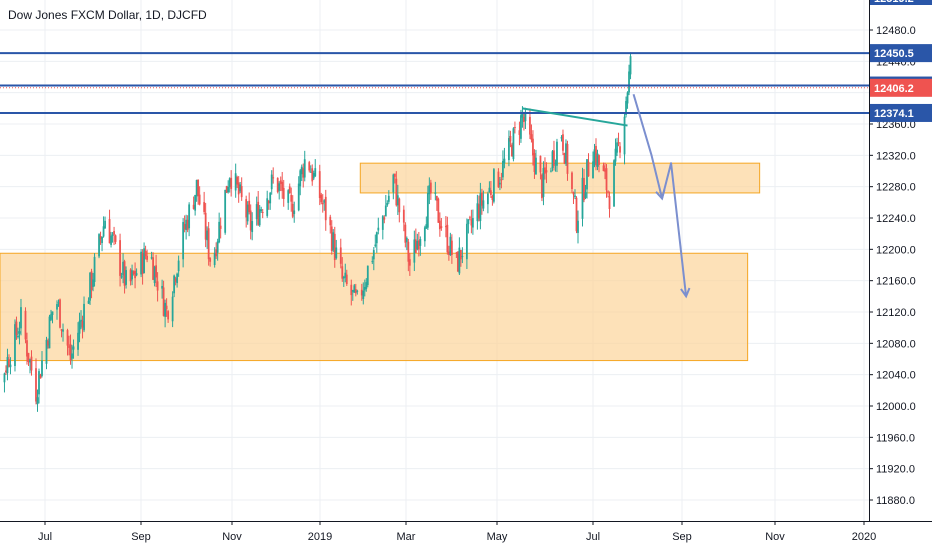 Image resolution: width=932 pixels, height=550 pixels. I want to click on top-cut-label-box, so click(901, 2).